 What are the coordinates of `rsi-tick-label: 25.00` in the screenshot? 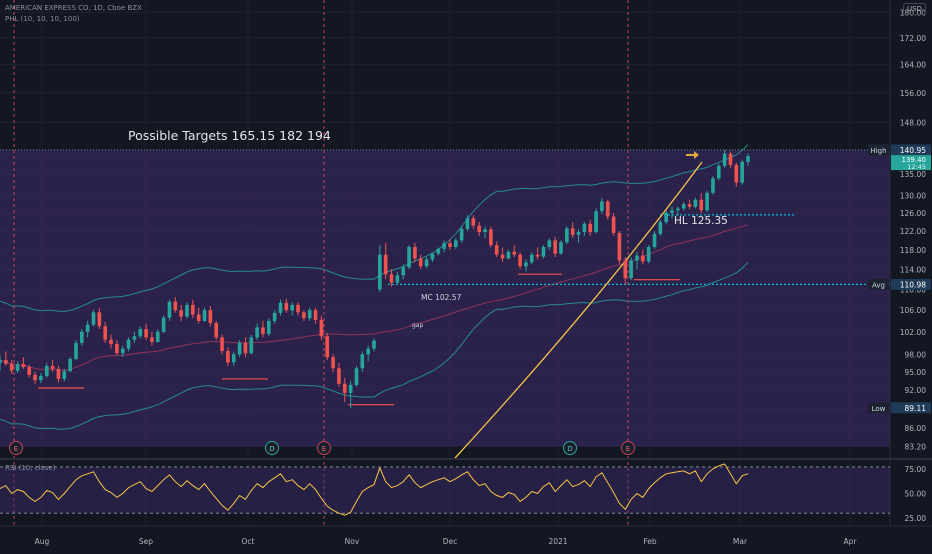 It's located at (916, 518).